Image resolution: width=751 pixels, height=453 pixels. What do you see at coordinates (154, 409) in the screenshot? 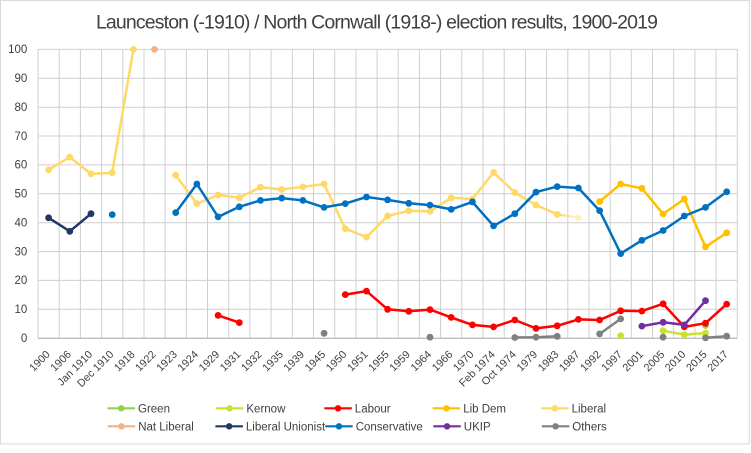
I see `svg-text: Green` at bounding box center [154, 409].